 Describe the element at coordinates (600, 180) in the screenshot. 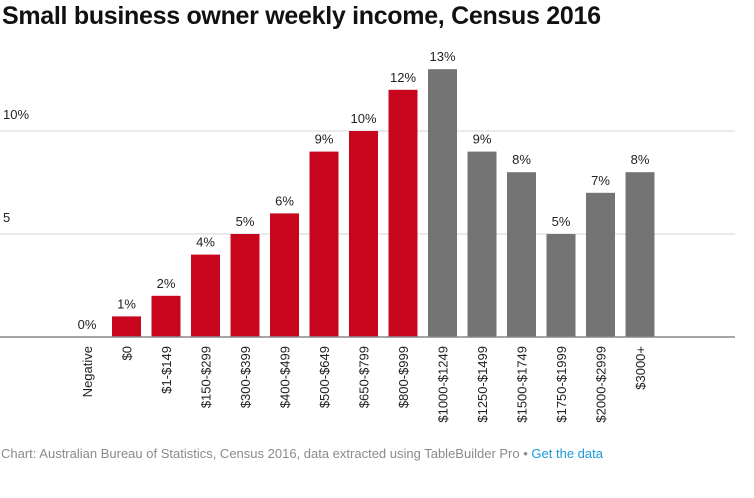

I see `data-label: 7%` at that location.